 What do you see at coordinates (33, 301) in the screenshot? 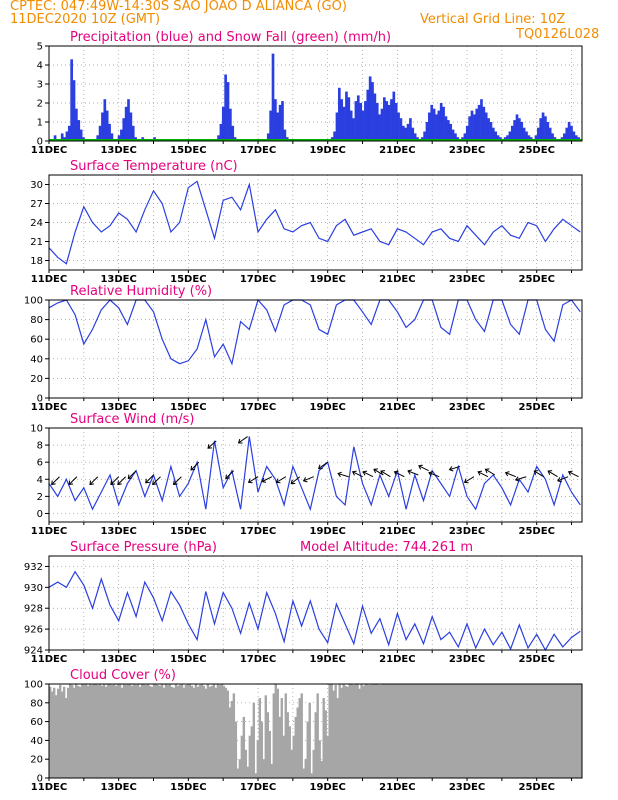
I see `y-tick-label: 100` at bounding box center [33, 301].